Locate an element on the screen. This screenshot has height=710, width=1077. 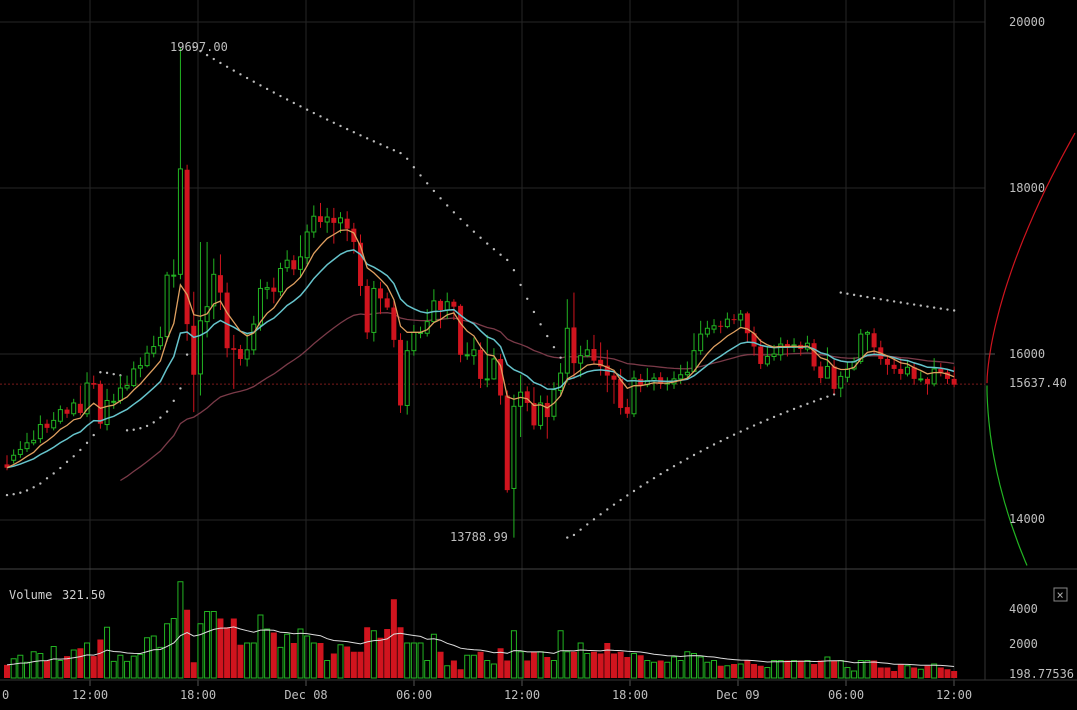
y-tick-16000: 16000 is located at coordinates (1027, 354).